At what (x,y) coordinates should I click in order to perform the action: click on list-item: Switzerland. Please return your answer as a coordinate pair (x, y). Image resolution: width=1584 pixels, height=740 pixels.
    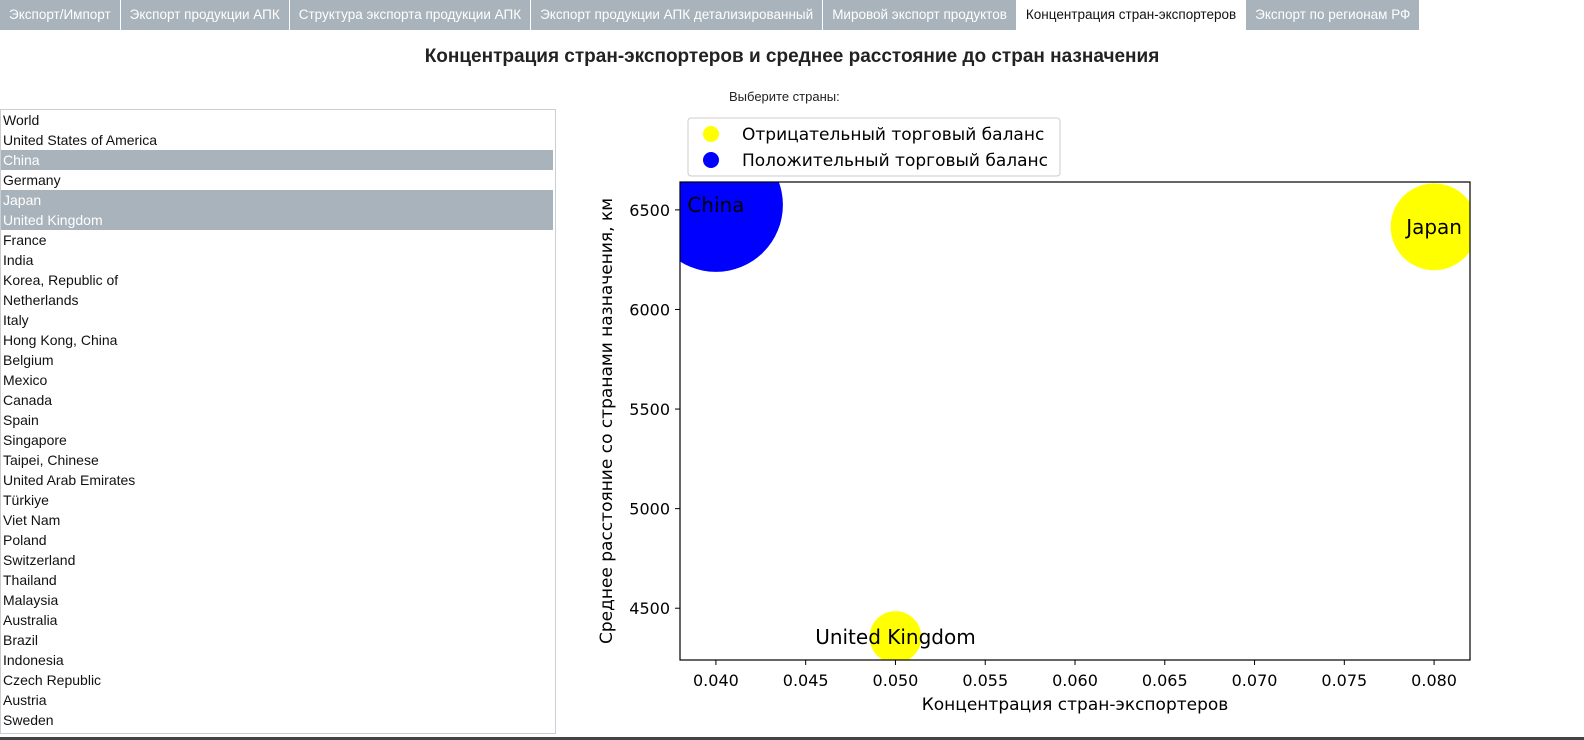
    Looking at the image, I should click on (39, 560).